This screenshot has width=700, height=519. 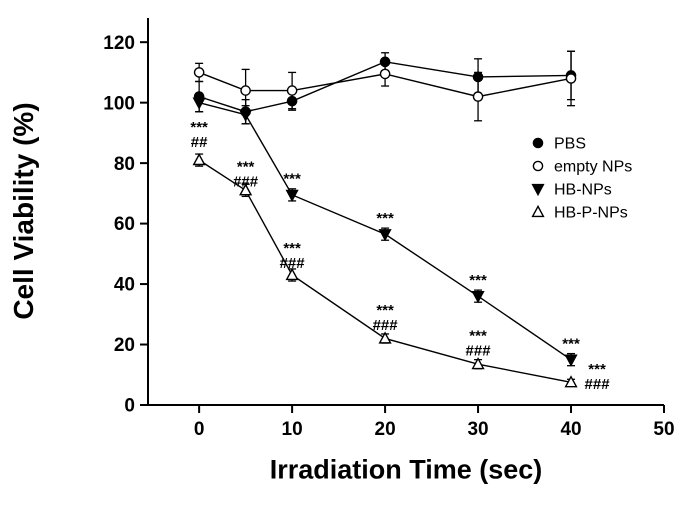 I want to click on legend-marker-hb-p-nps, so click(x=538, y=211).